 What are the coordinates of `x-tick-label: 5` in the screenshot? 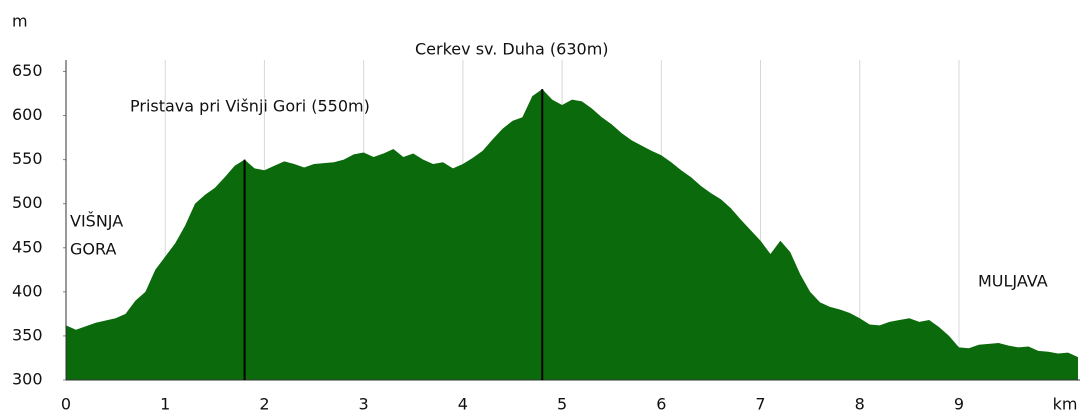 It's located at (562, 404).